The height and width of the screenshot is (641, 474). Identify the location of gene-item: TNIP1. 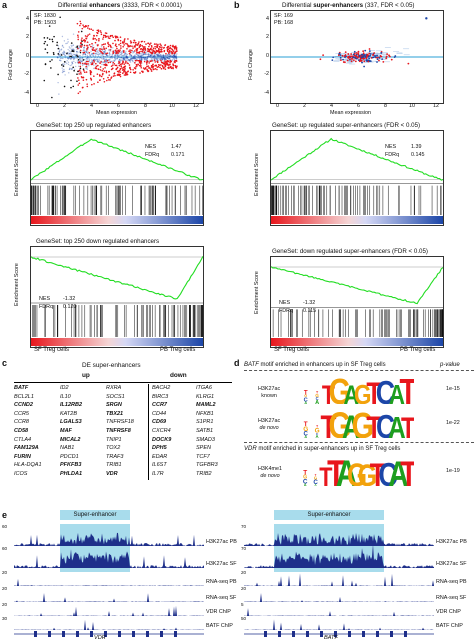
(114, 439).